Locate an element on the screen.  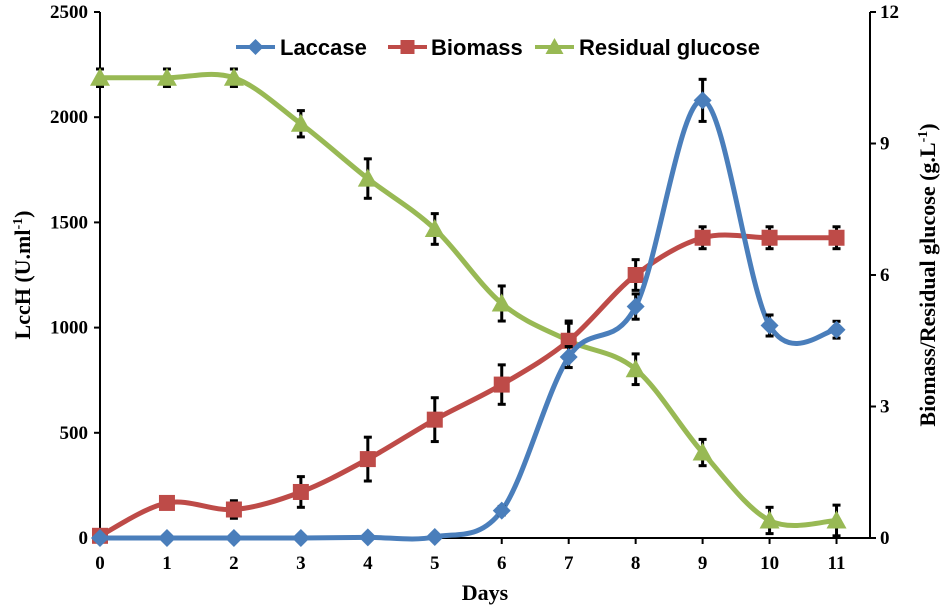
left-y-axis-title-main: LccH (U.ml is located at coordinates (22, 285).